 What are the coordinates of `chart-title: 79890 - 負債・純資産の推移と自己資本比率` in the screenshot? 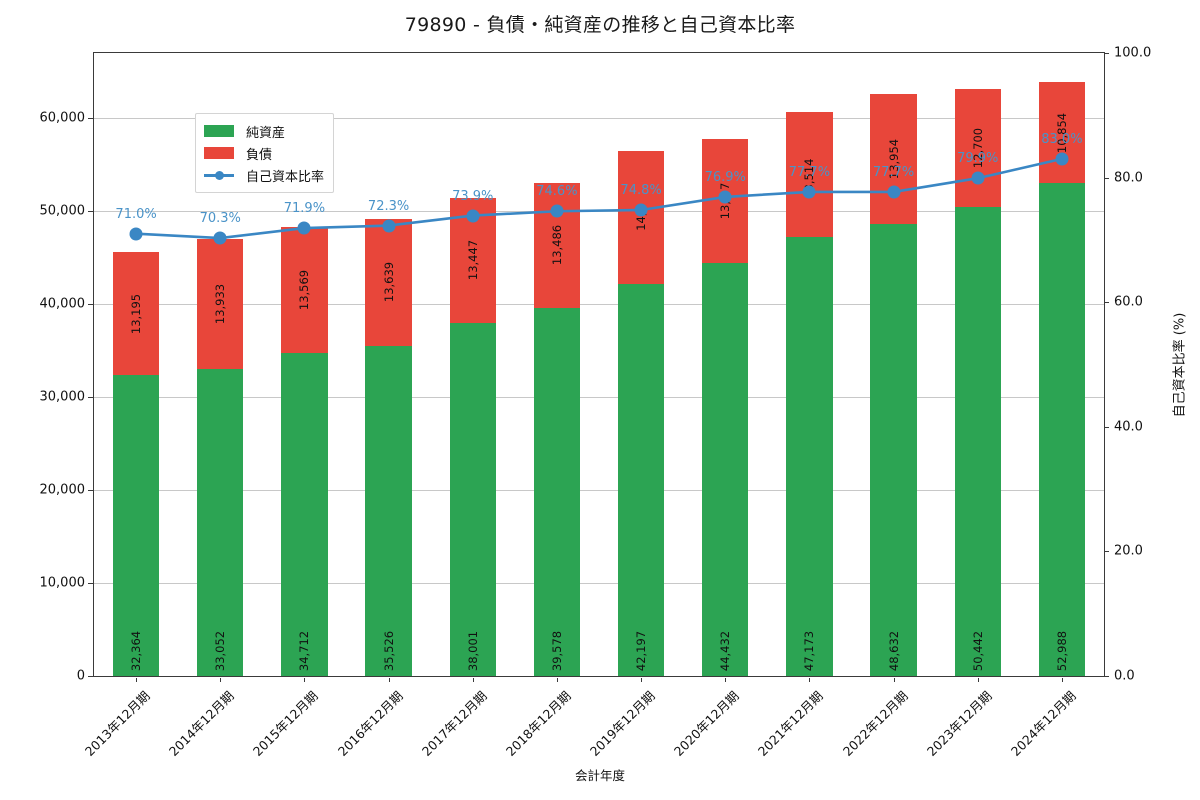 It's located at (600, 25).